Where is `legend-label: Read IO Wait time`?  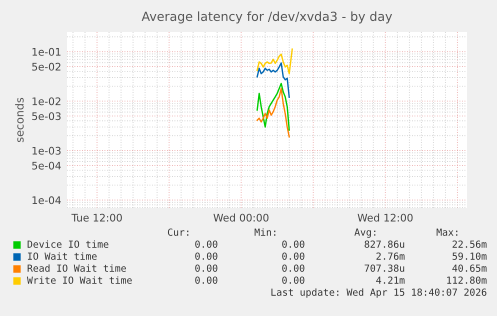 legend-label: Read IO Wait time is located at coordinates (77, 268).